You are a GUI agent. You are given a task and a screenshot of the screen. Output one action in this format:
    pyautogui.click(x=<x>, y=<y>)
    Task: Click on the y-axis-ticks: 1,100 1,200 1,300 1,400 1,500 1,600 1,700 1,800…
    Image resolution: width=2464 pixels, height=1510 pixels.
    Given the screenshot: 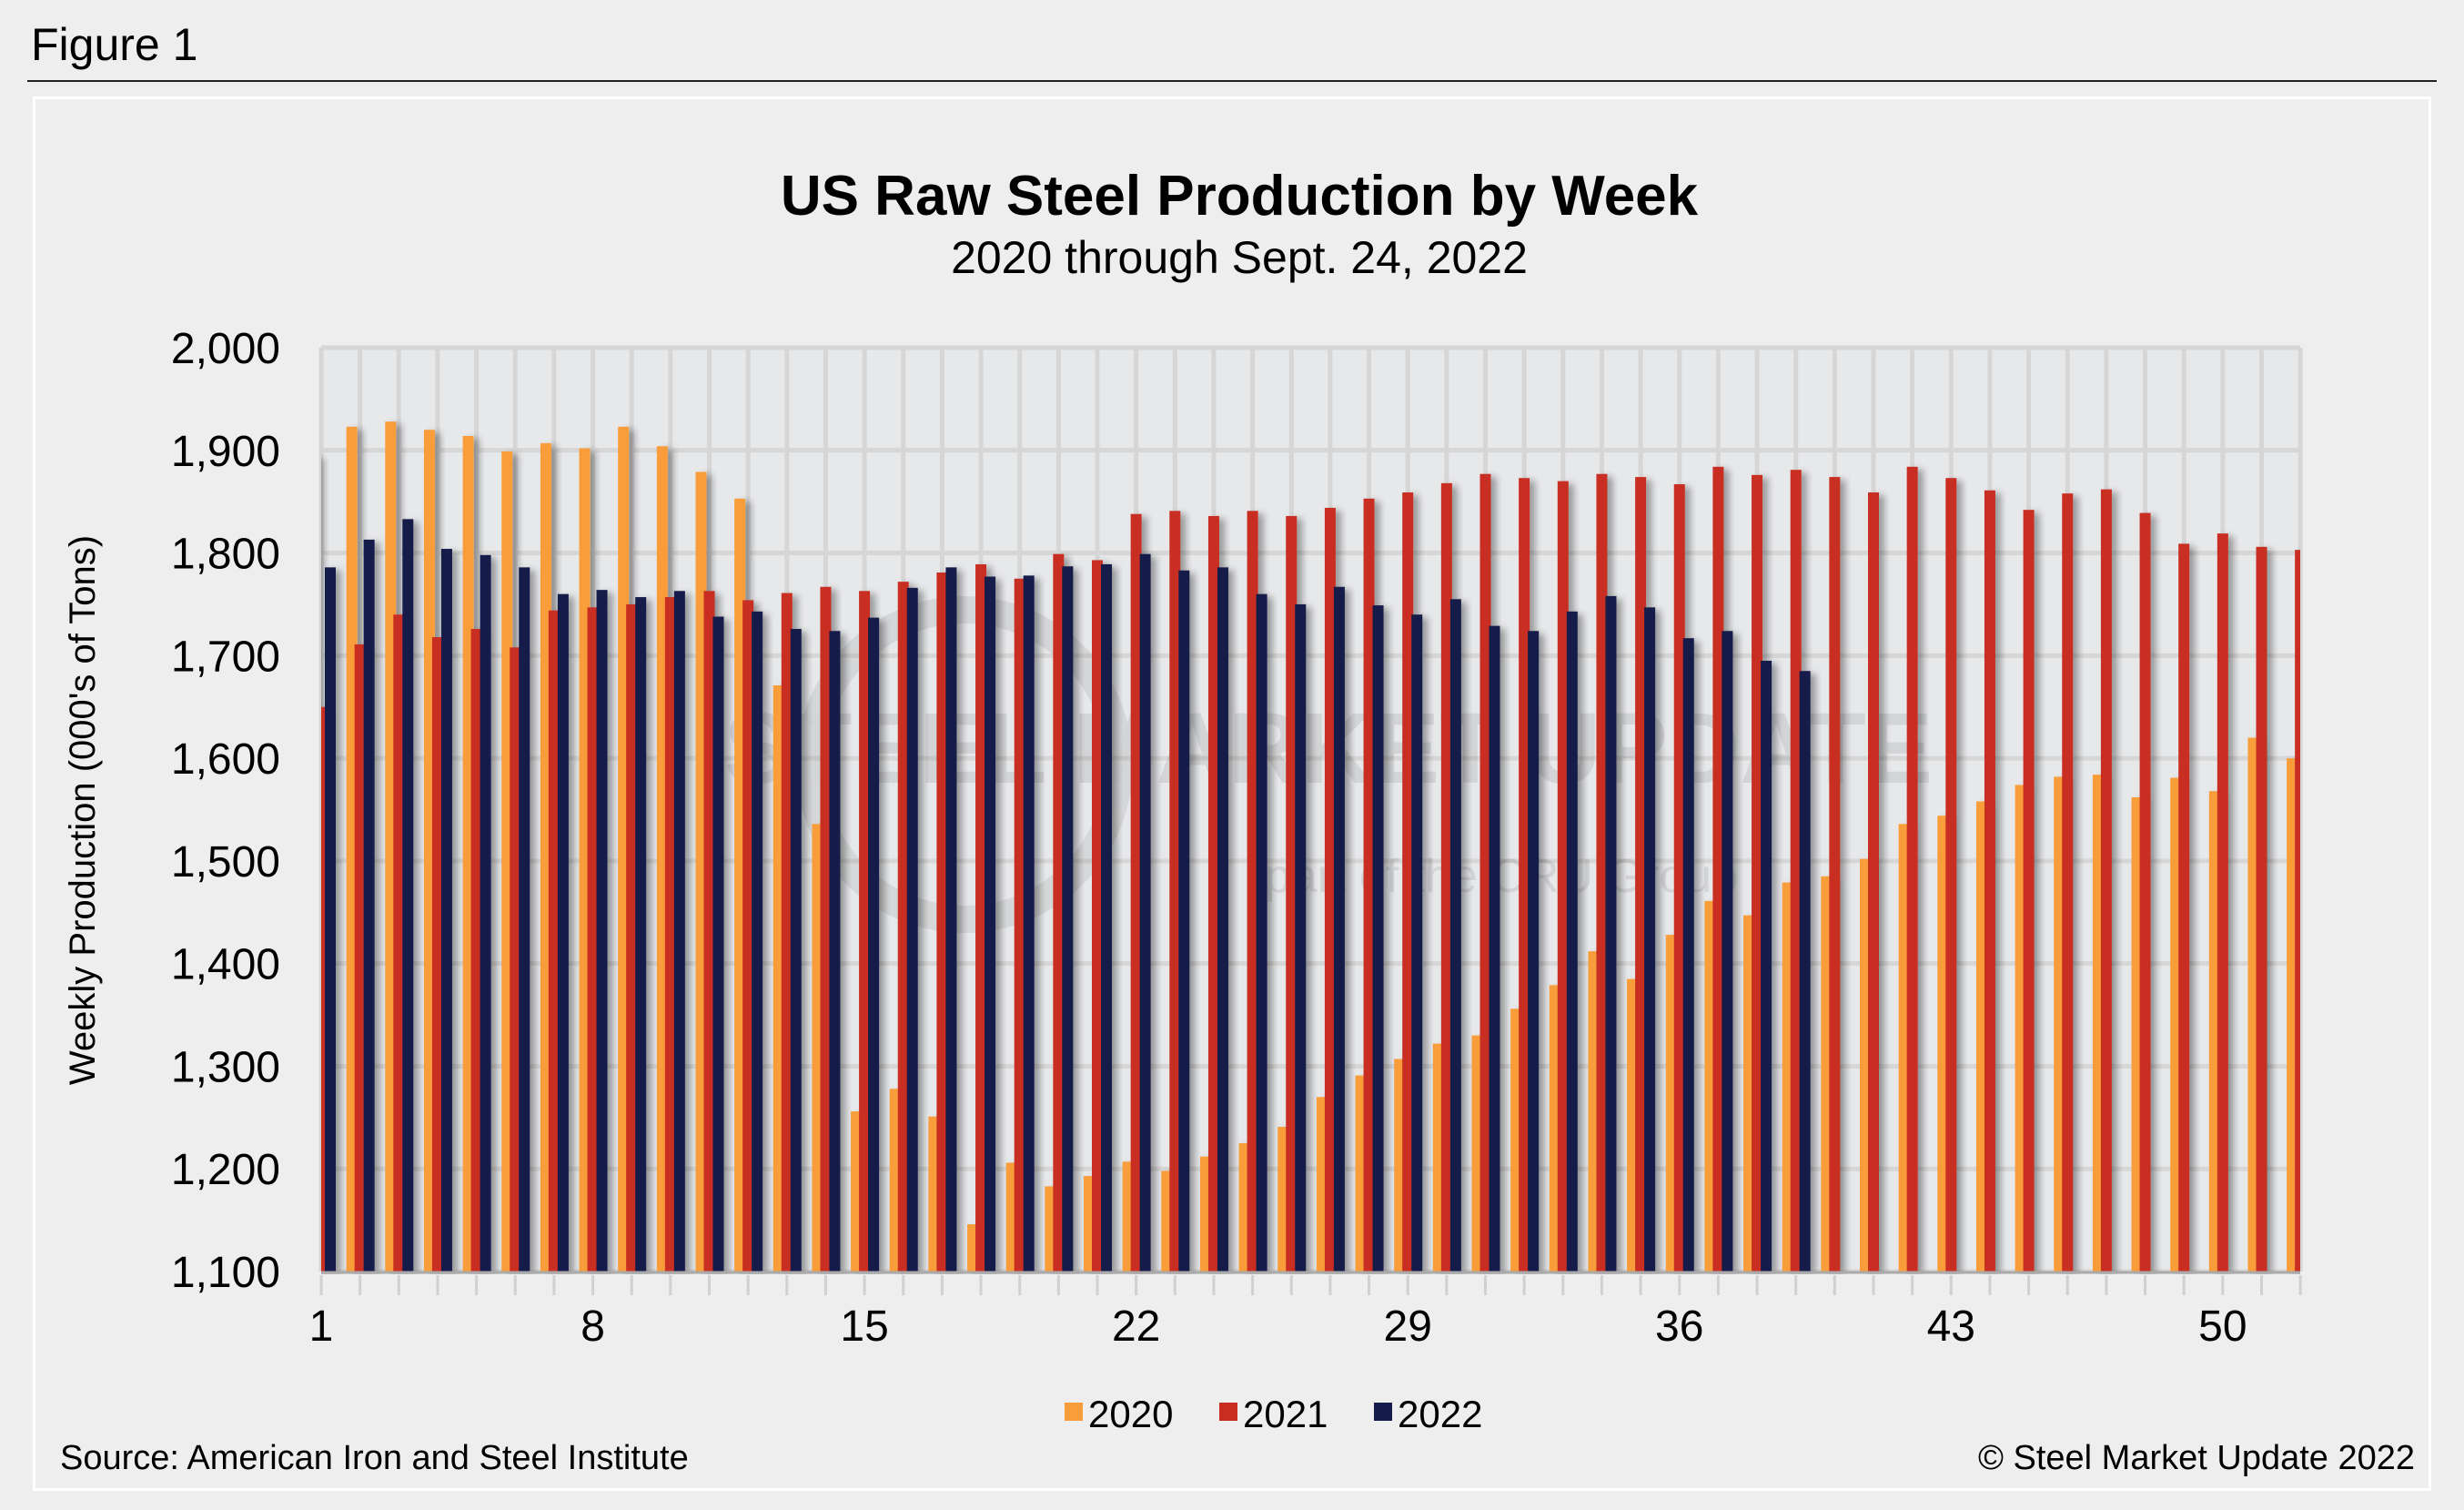 What is the action you would take?
    pyautogui.click(x=225, y=811)
    